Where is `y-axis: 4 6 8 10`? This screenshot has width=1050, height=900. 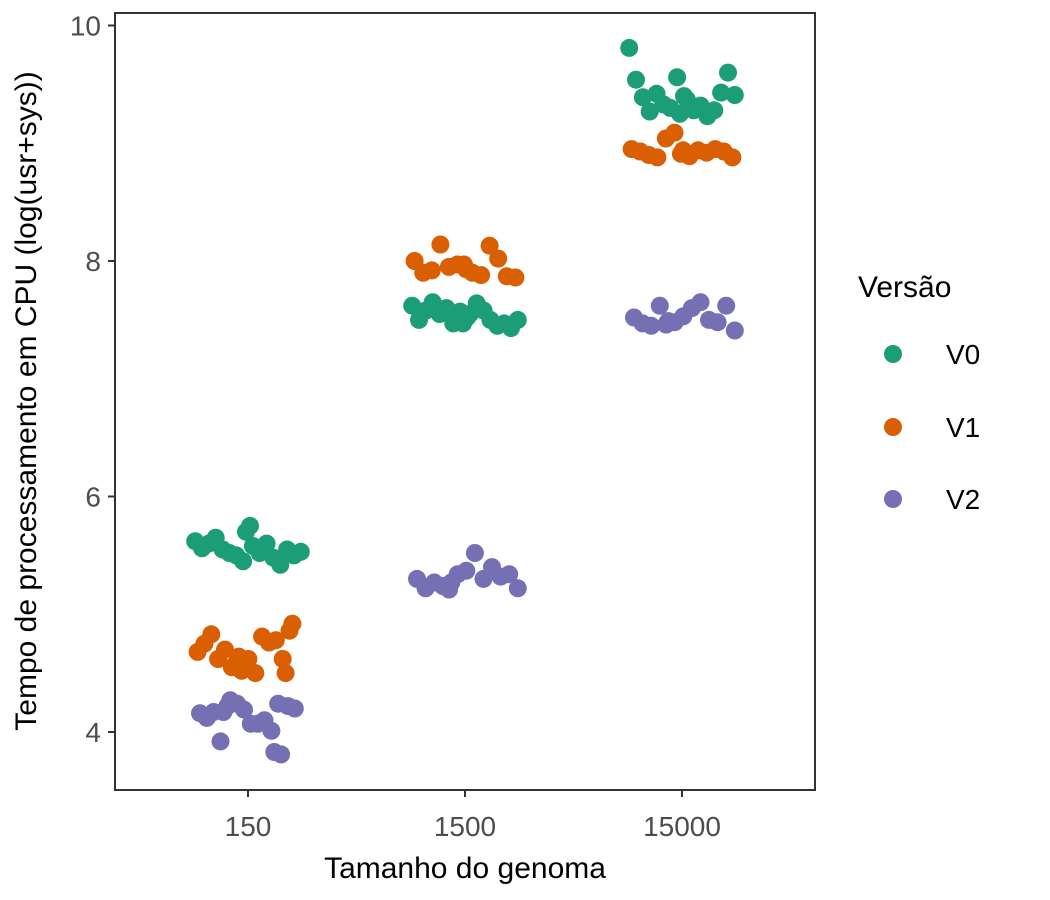
y-axis: 4 6 8 10 is located at coordinates (92, 379).